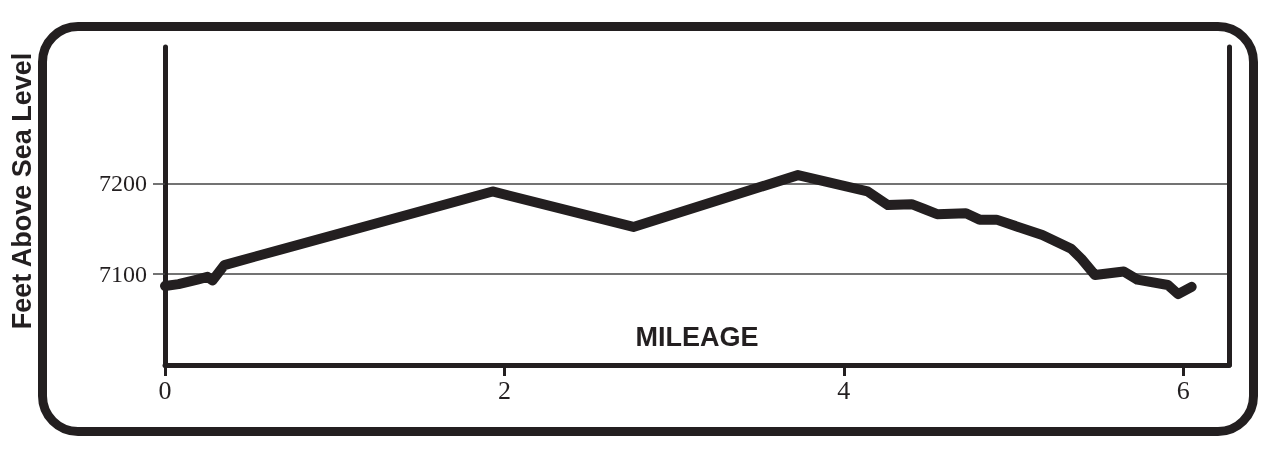  What do you see at coordinates (697, 336) in the screenshot?
I see `x-axis-title: MILEAGE` at bounding box center [697, 336].